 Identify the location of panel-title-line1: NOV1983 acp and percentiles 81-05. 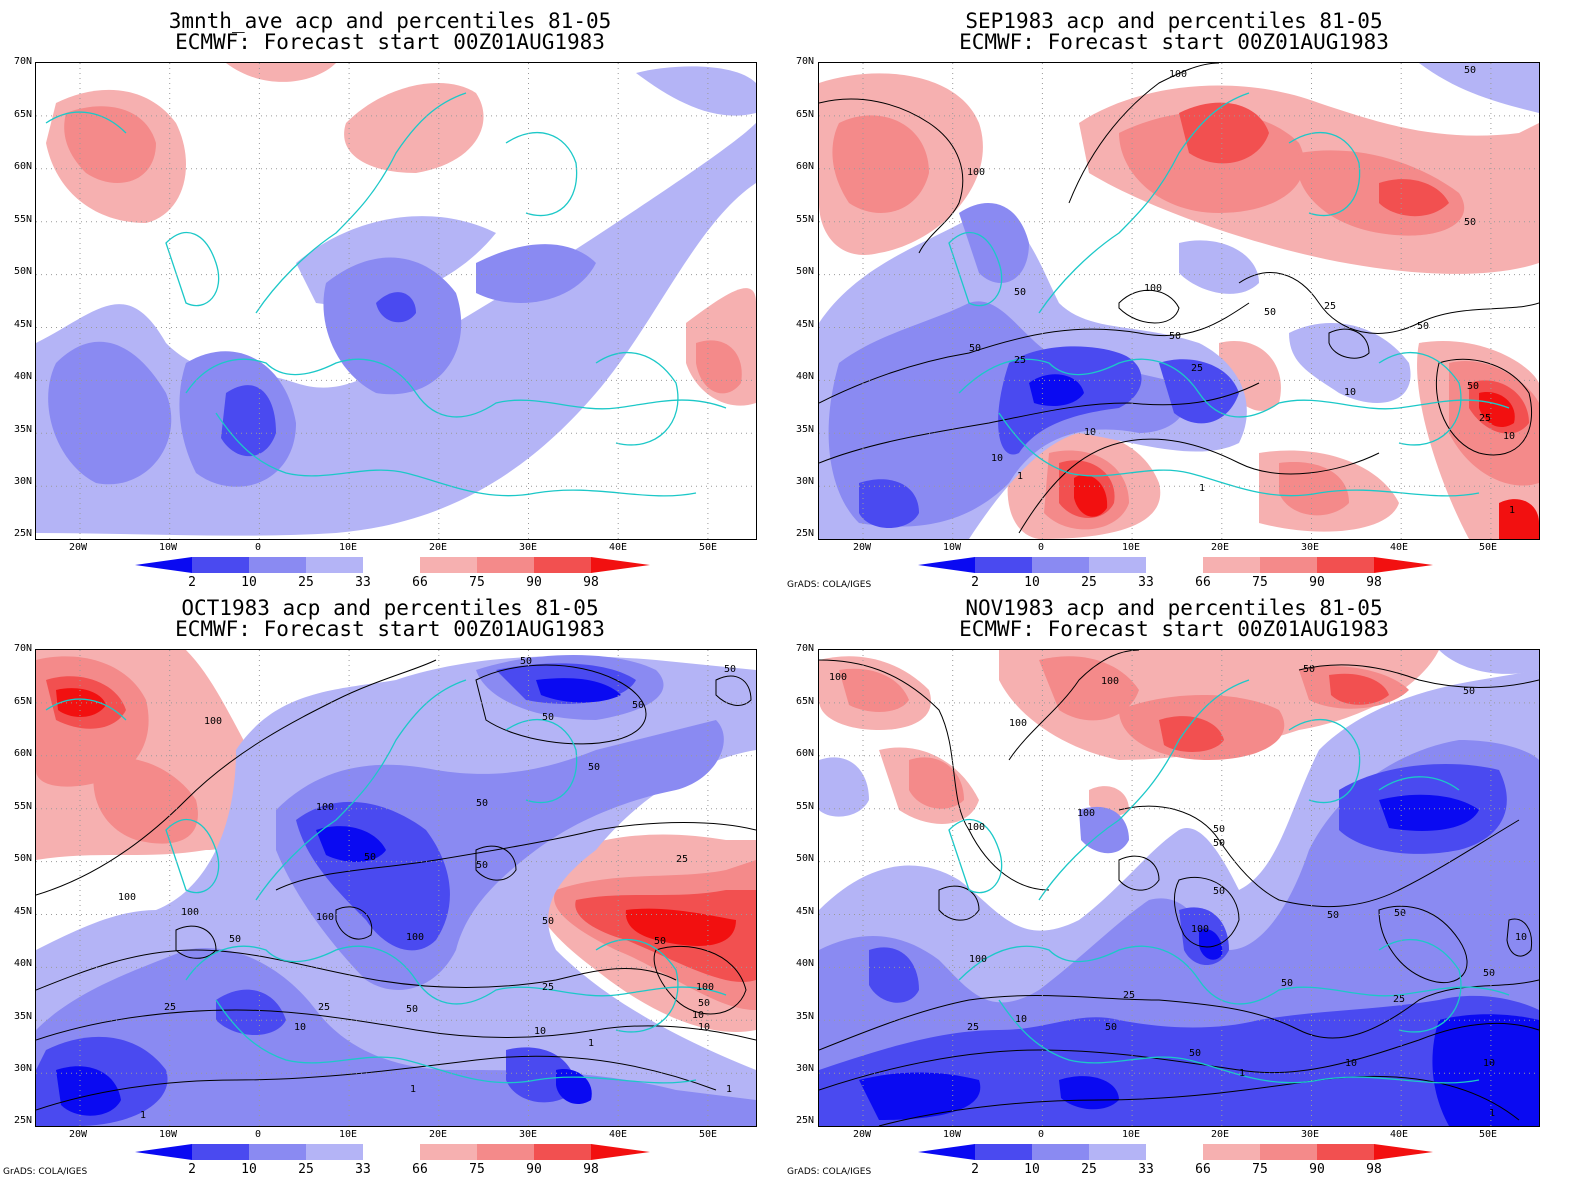
(1174, 608).